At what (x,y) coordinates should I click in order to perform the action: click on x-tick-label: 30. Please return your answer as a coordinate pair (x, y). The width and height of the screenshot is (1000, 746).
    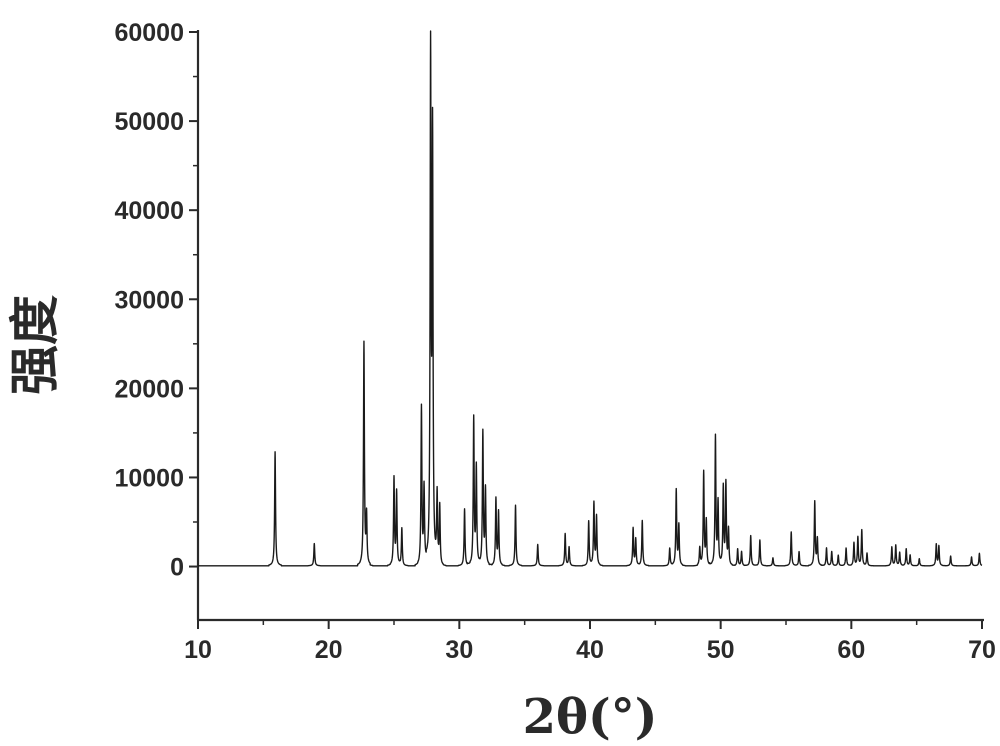
    Looking at the image, I should click on (459, 650).